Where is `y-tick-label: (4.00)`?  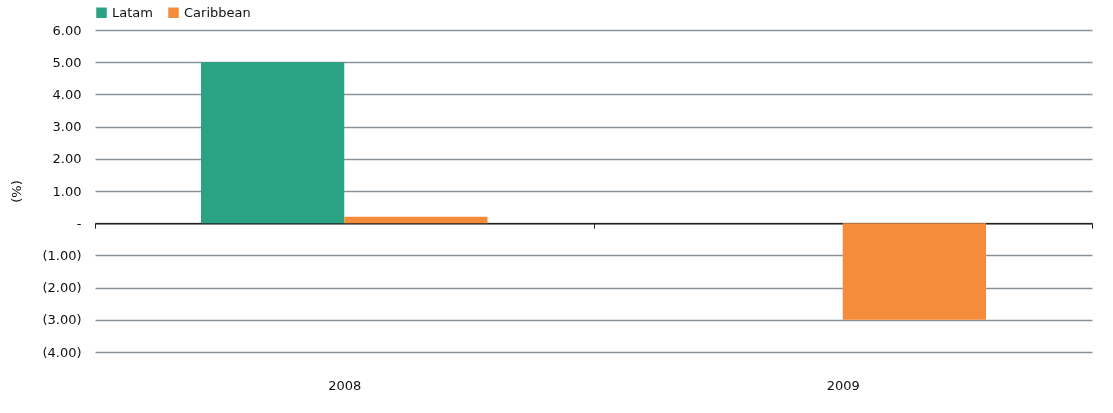
y-tick-label: (4.00) is located at coordinates (62, 352).